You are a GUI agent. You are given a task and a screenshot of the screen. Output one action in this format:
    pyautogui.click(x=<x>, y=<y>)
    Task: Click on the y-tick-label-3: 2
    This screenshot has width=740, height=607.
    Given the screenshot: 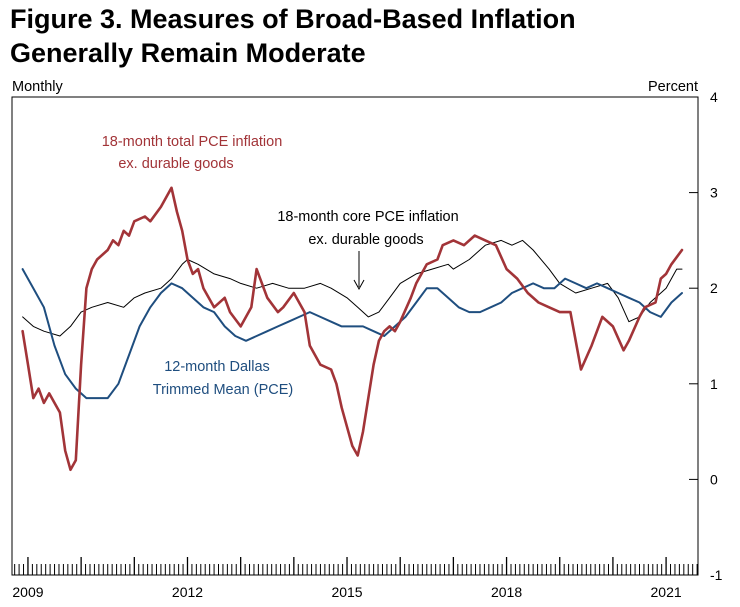 What is the action you would take?
    pyautogui.click(x=714, y=288)
    